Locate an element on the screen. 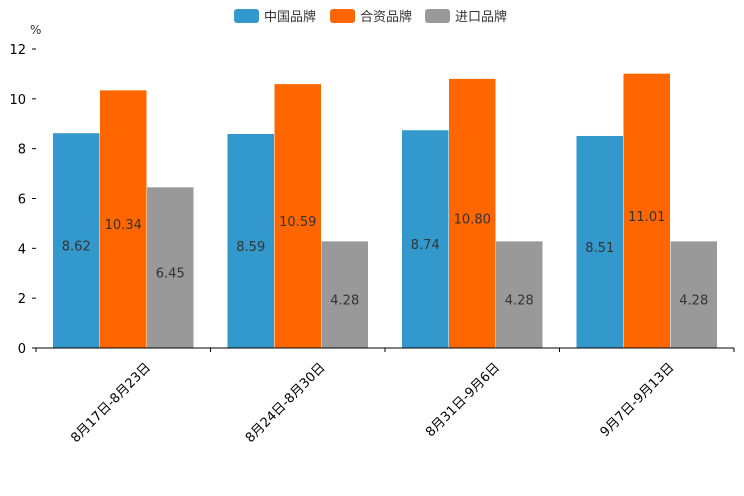 Image resolution: width=744 pixels, height=496 pixels. y-tick-label: 4 is located at coordinates (22, 249).